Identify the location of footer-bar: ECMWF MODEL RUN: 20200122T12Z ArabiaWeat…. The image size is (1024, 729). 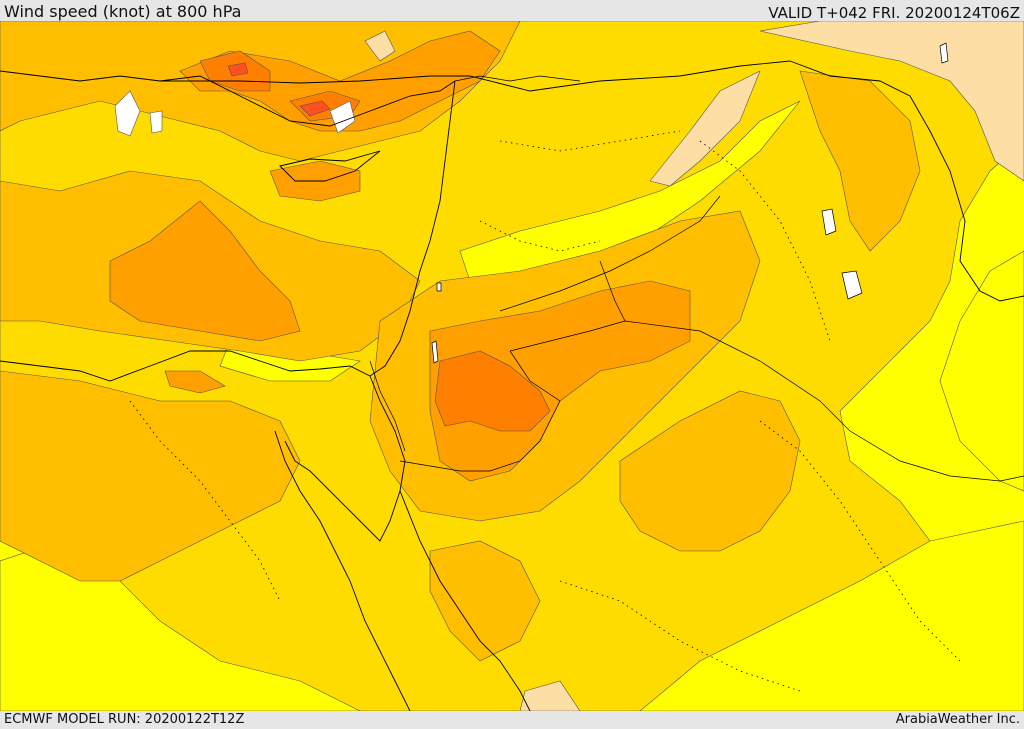
(512, 720).